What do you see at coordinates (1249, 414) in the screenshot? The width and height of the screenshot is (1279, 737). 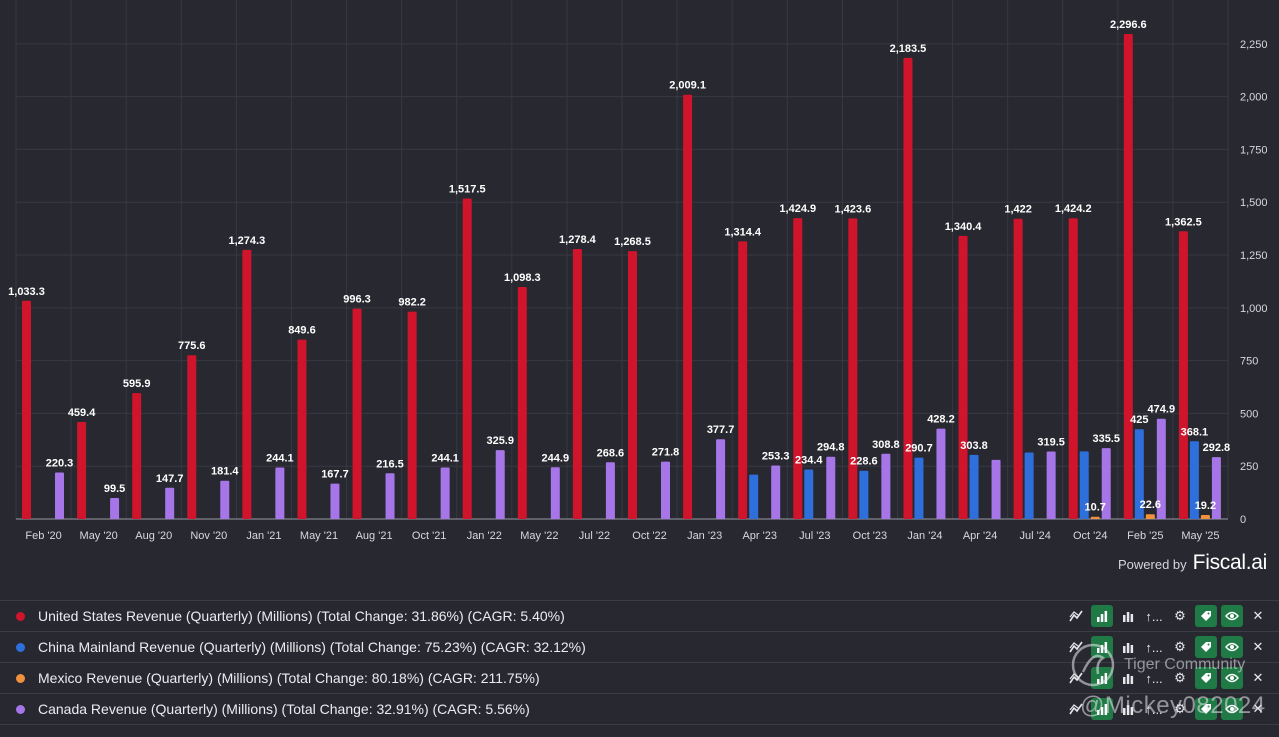 I see `y-tick-label: 500` at bounding box center [1249, 414].